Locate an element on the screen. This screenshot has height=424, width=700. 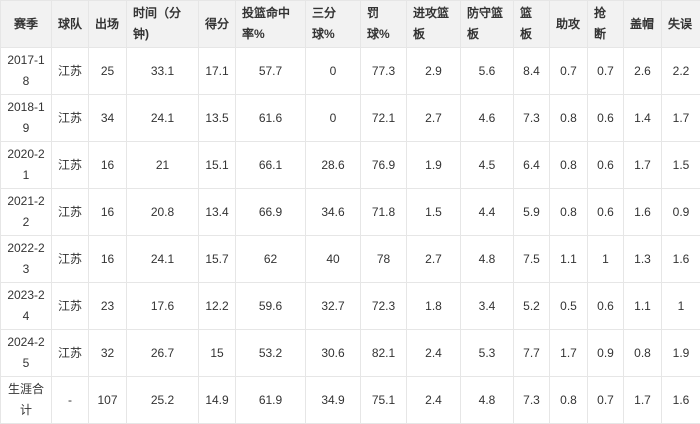
table-cell: 5.6 is located at coordinates (487, 71).